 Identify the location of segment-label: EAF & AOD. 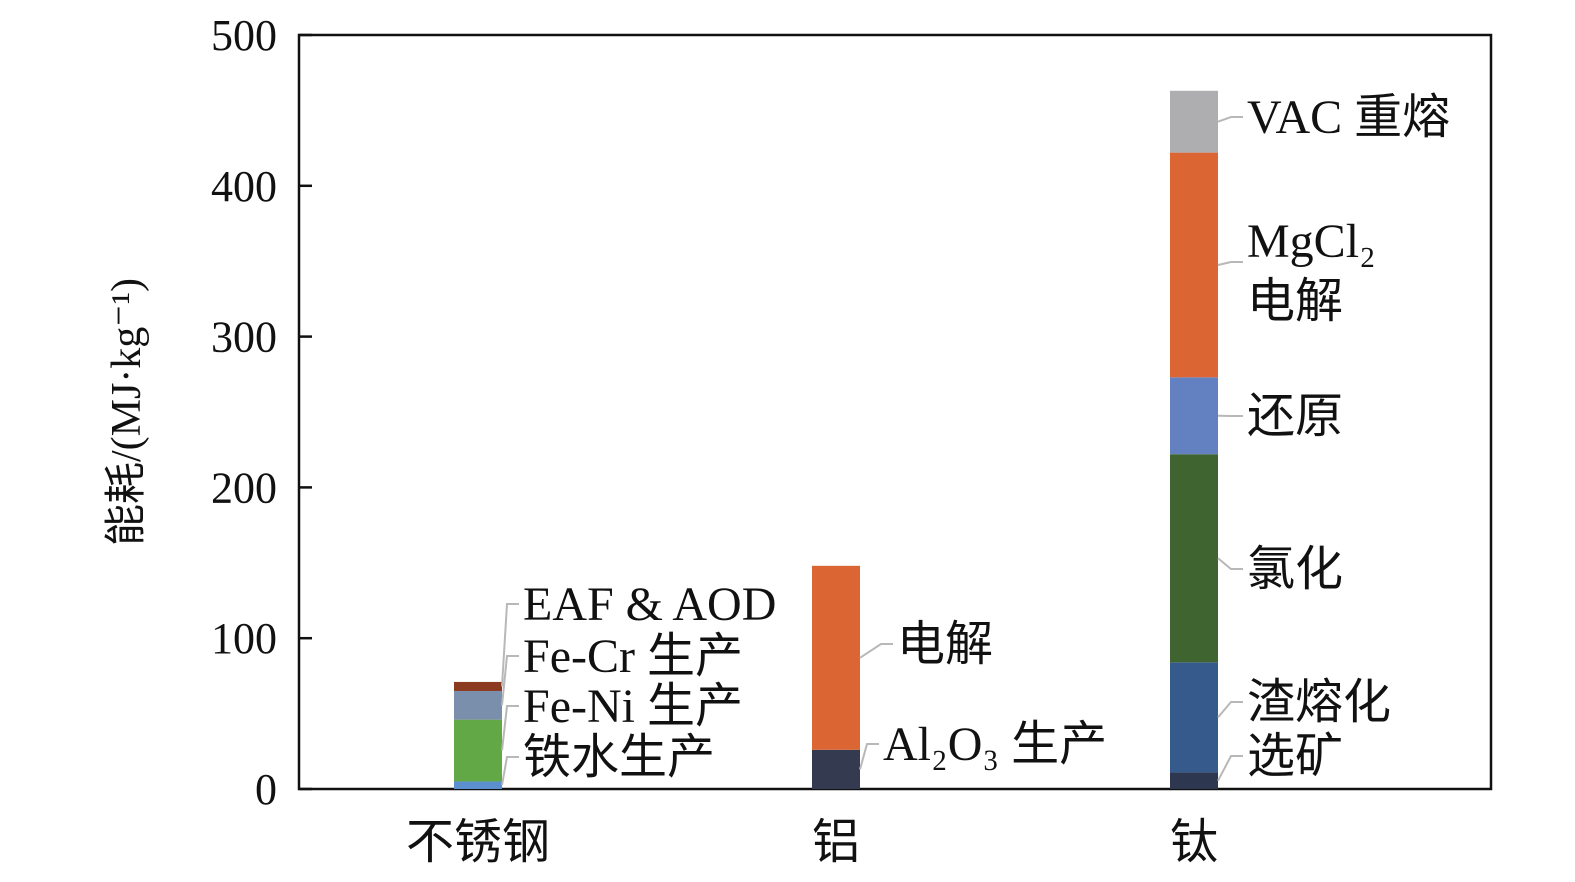
(649, 604).